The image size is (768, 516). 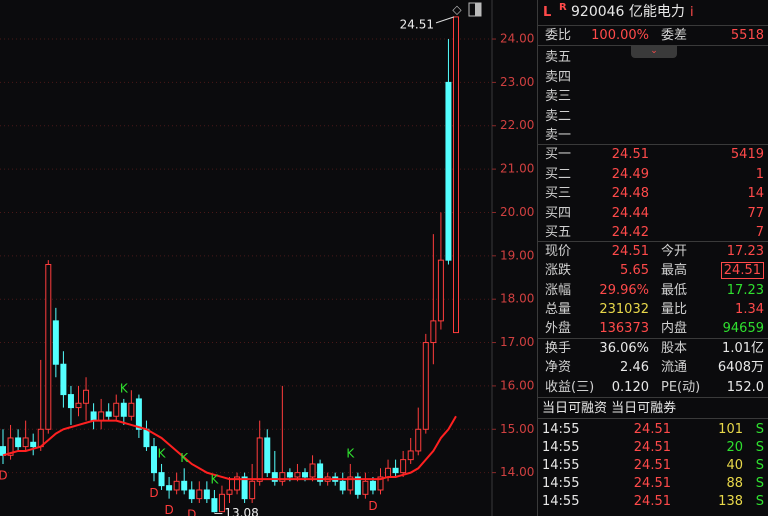 I want to click on cell: 2.46, so click(x=634, y=368).